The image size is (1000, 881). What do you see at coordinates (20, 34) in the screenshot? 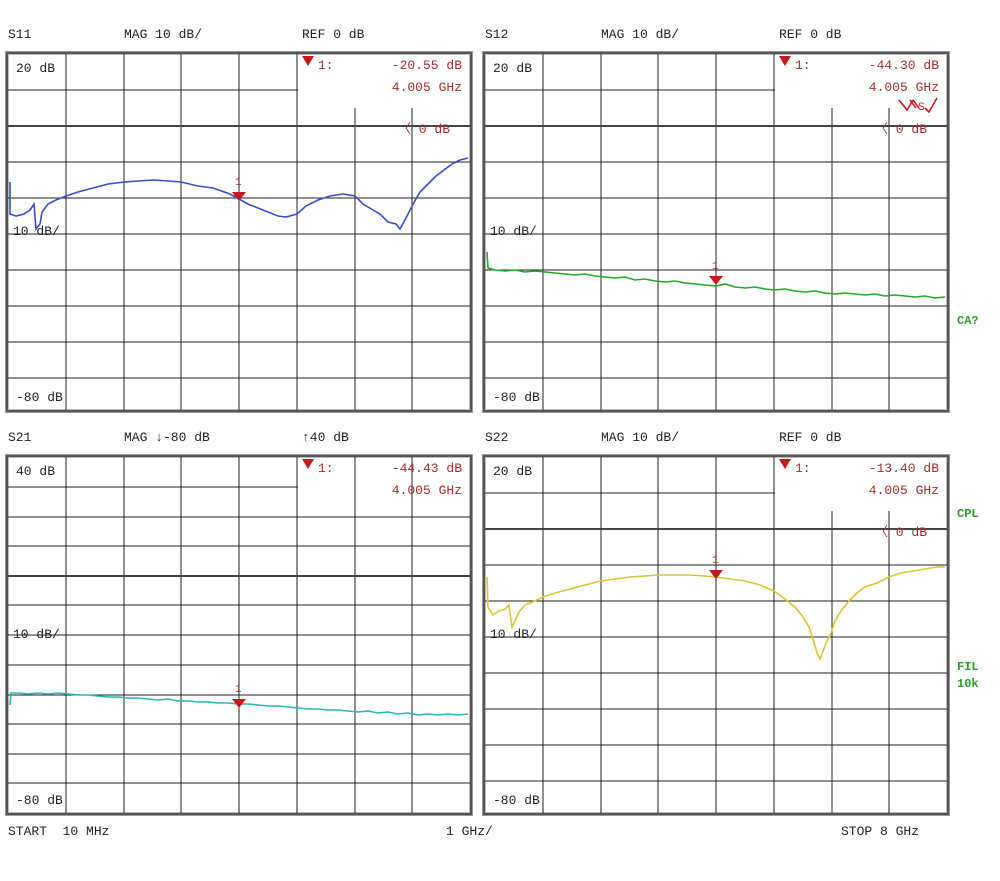
I see `s11-param-label: S11` at bounding box center [20, 34].